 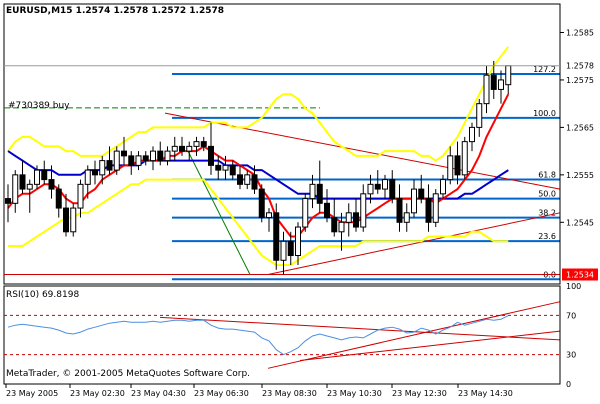 I want to click on time-tick-label: 23 May 08:30, so click(x=289, y=393).